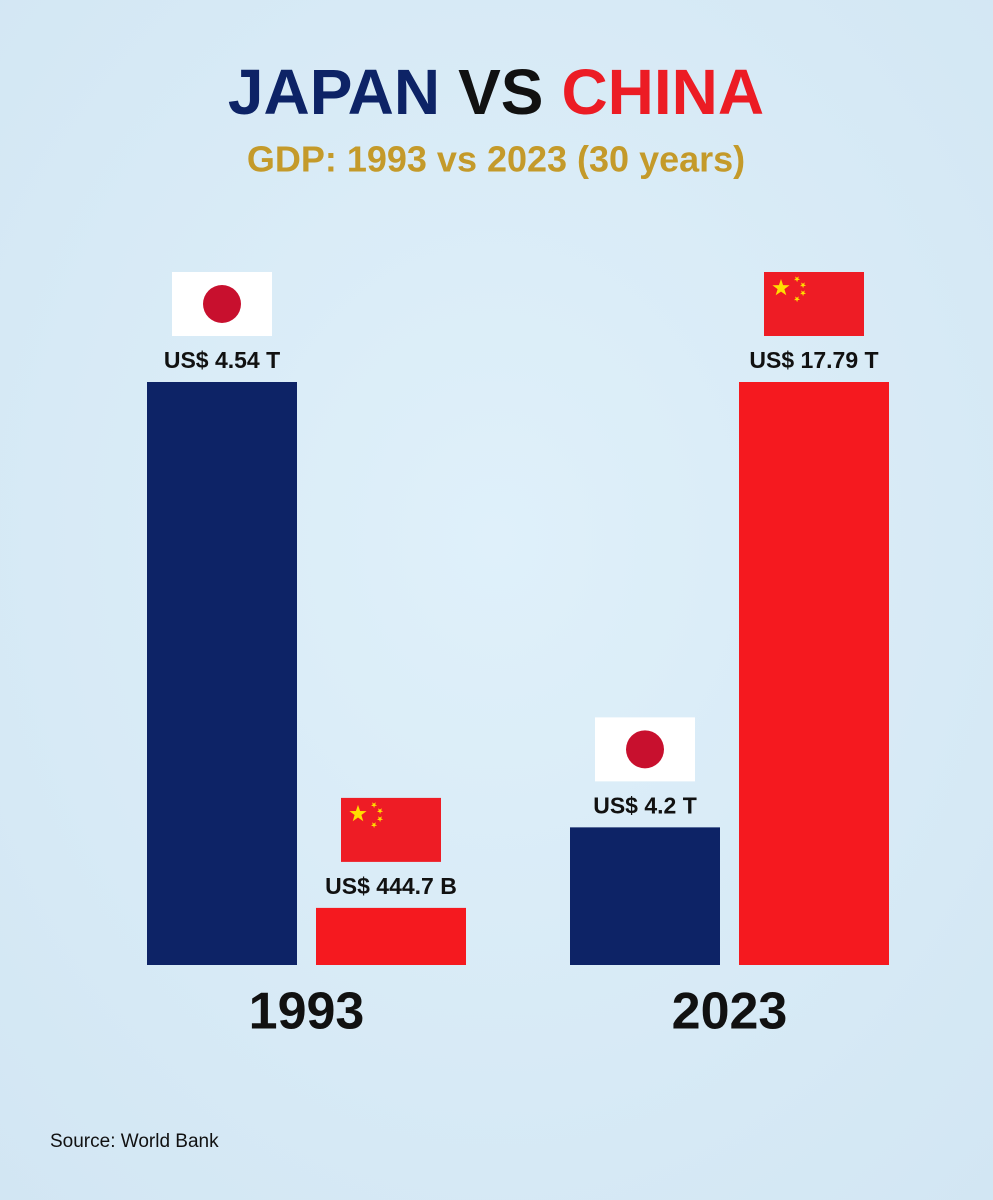 Image resolution: width=993 pixels, height=1200 pixels. What do you see at coordinates (222, 360) in the screenshot?
I see `value-label: US$ 4.54 T` at bounding box center [222, 360].